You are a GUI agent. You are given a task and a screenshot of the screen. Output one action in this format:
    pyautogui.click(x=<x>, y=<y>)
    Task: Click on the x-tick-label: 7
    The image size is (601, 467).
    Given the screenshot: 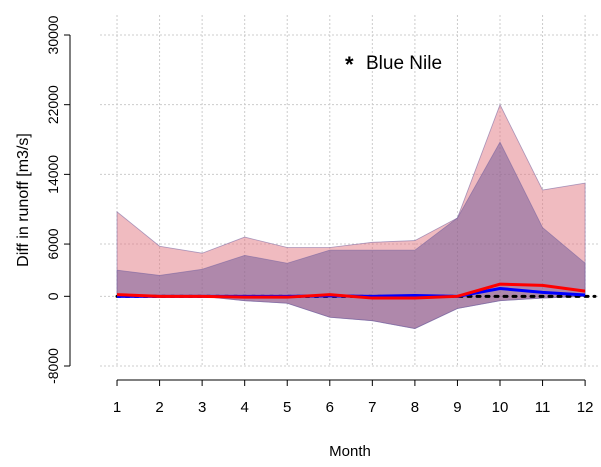 What is the action you would take?
    pyautogui.click(x=372, y=407)
    